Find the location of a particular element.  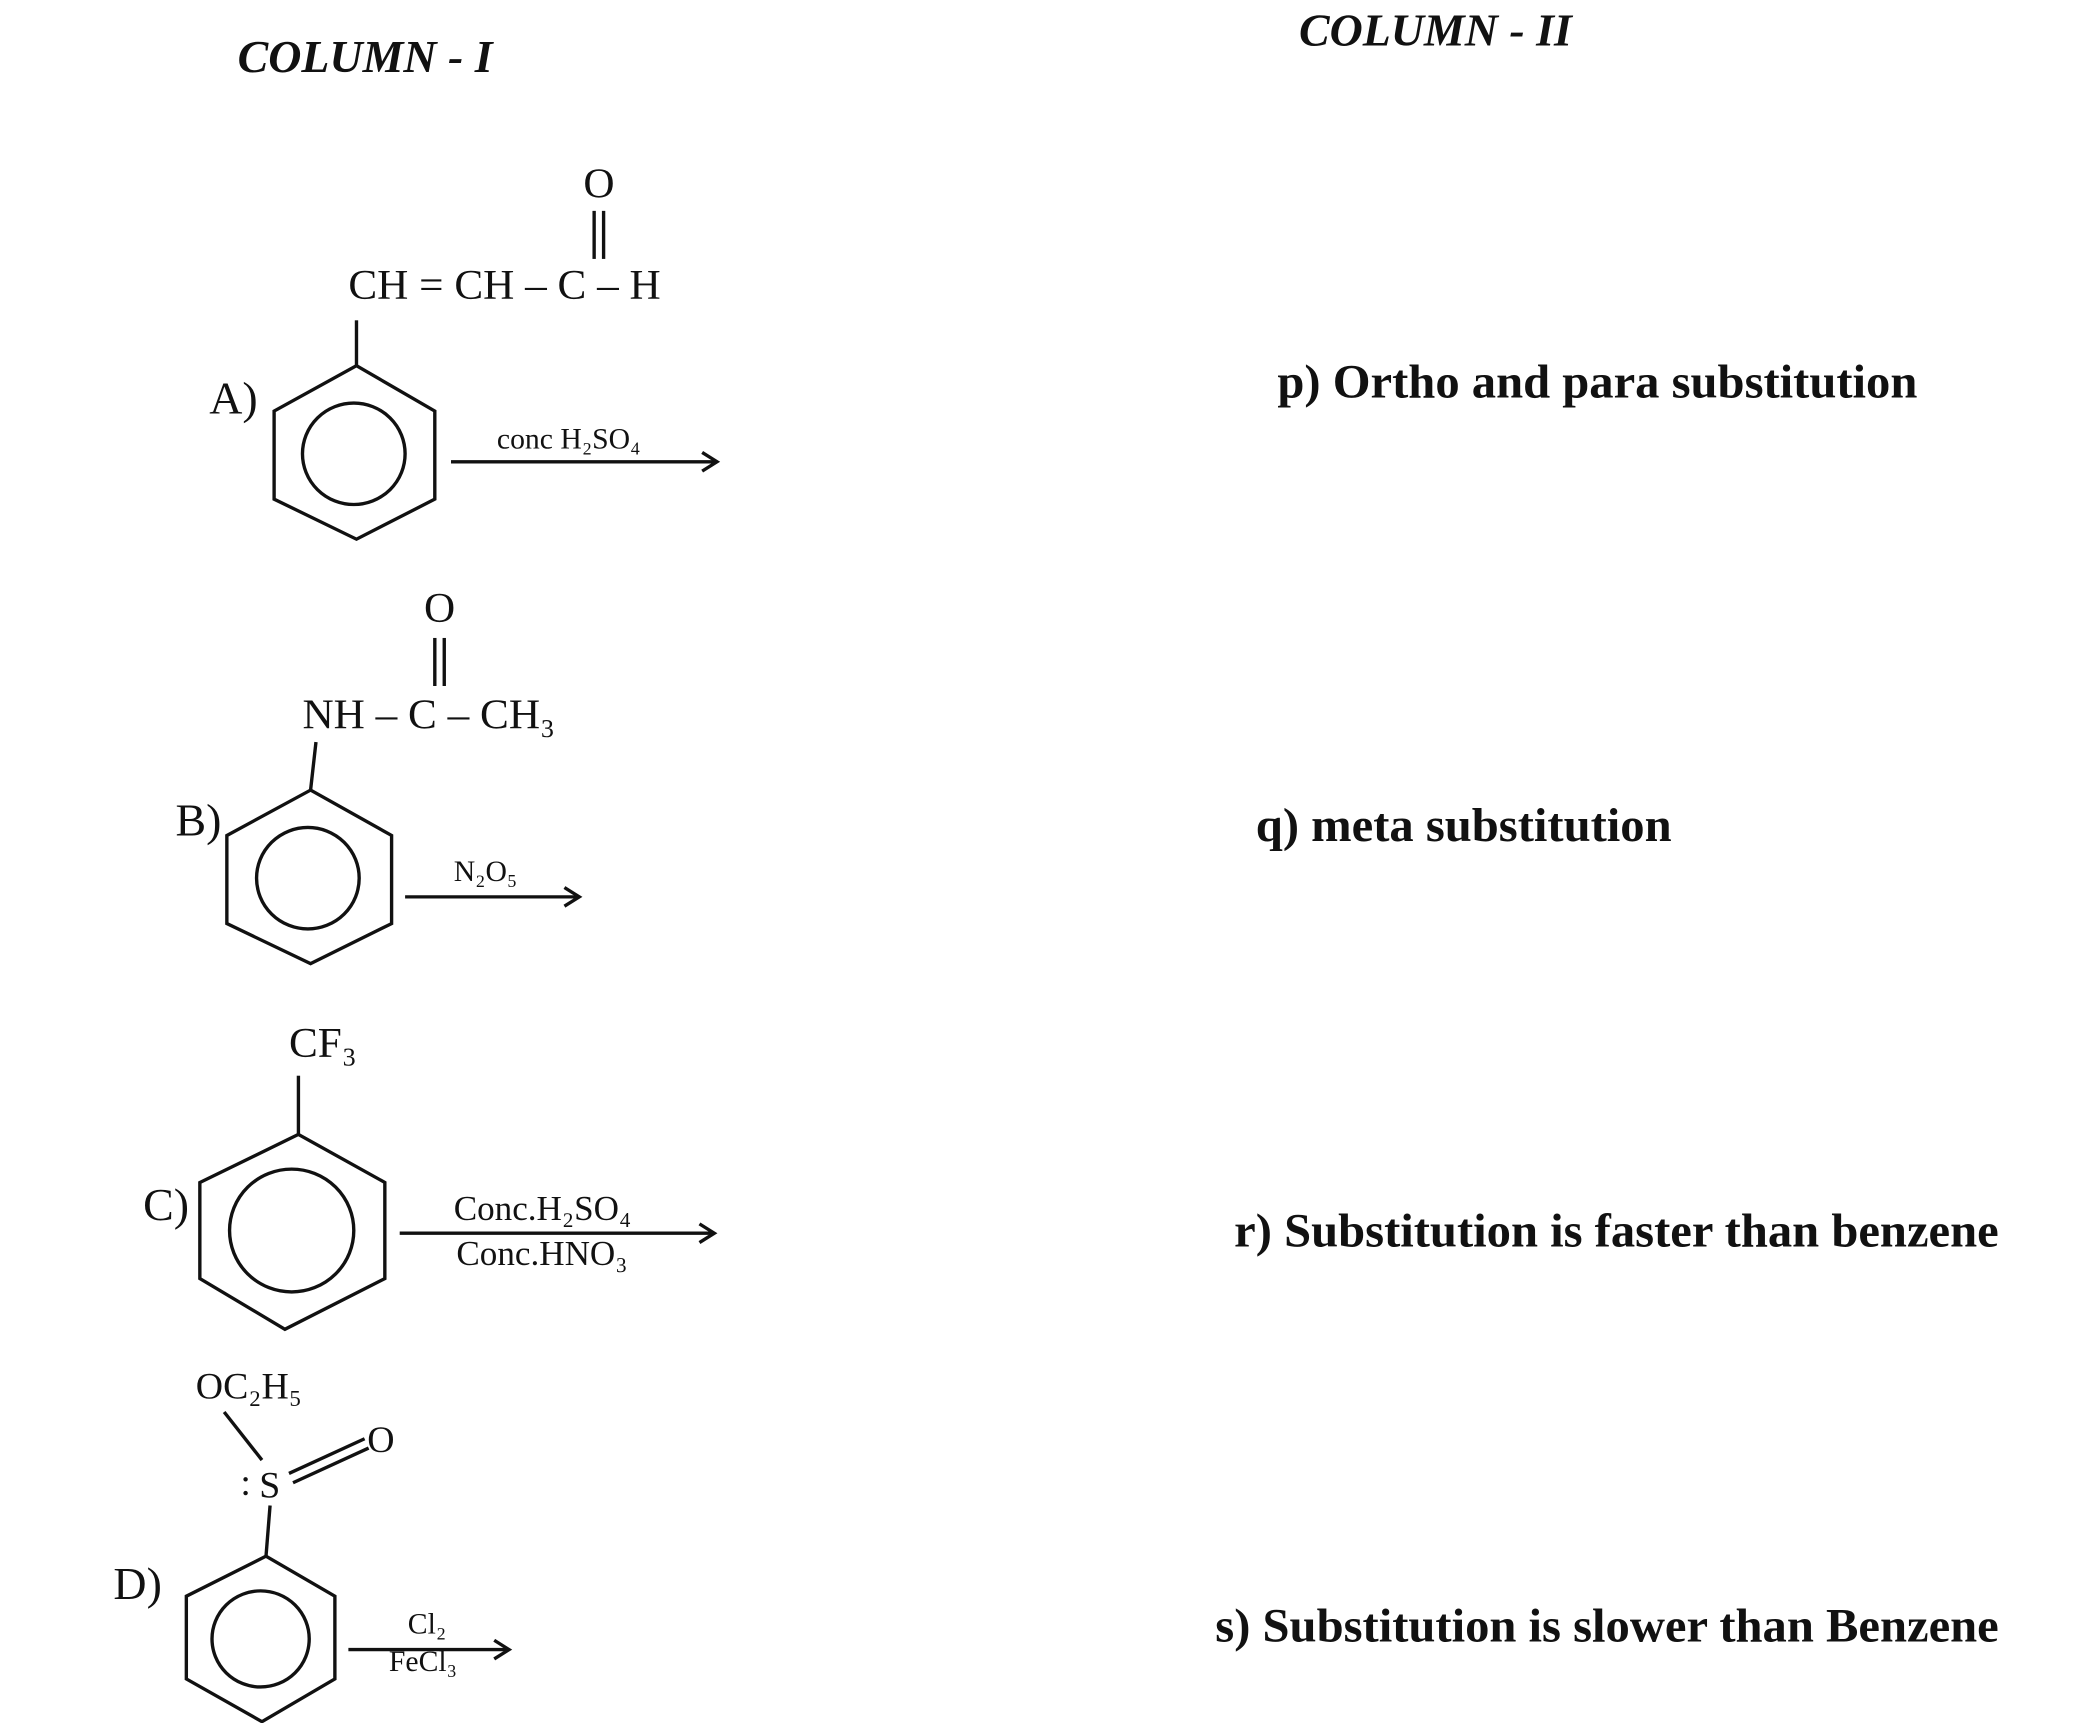

substituent: NH – C – CH₃ is located at coordinates (428, 715).